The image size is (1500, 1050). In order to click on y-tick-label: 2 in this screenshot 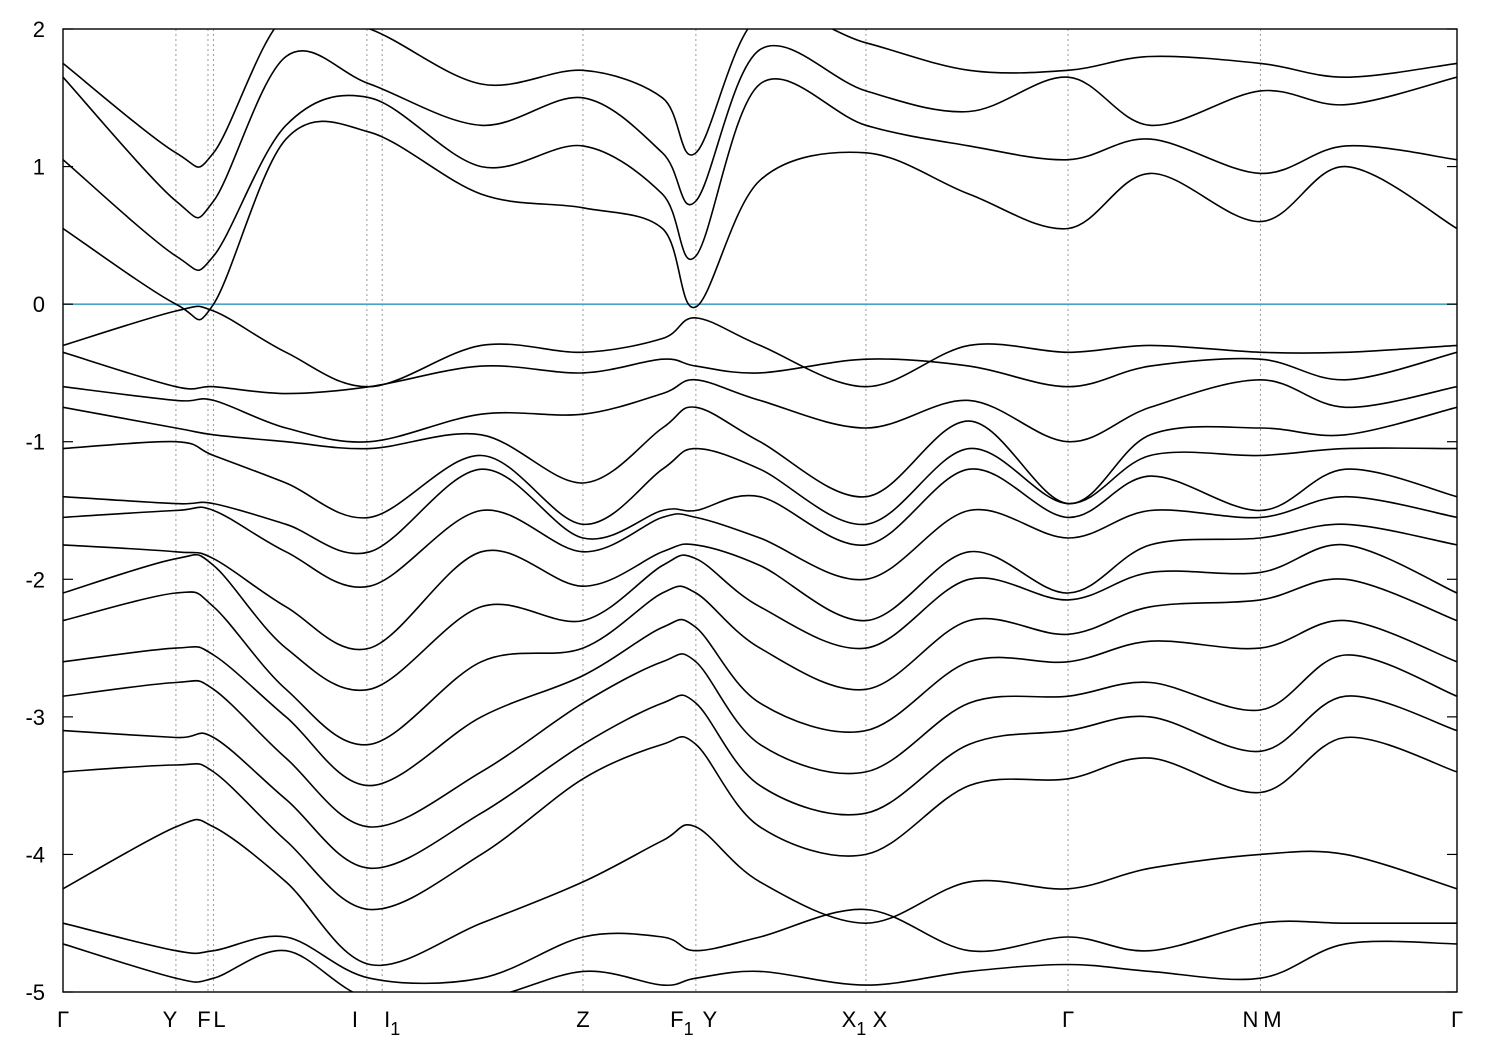, I will do `click(39, 29)`.